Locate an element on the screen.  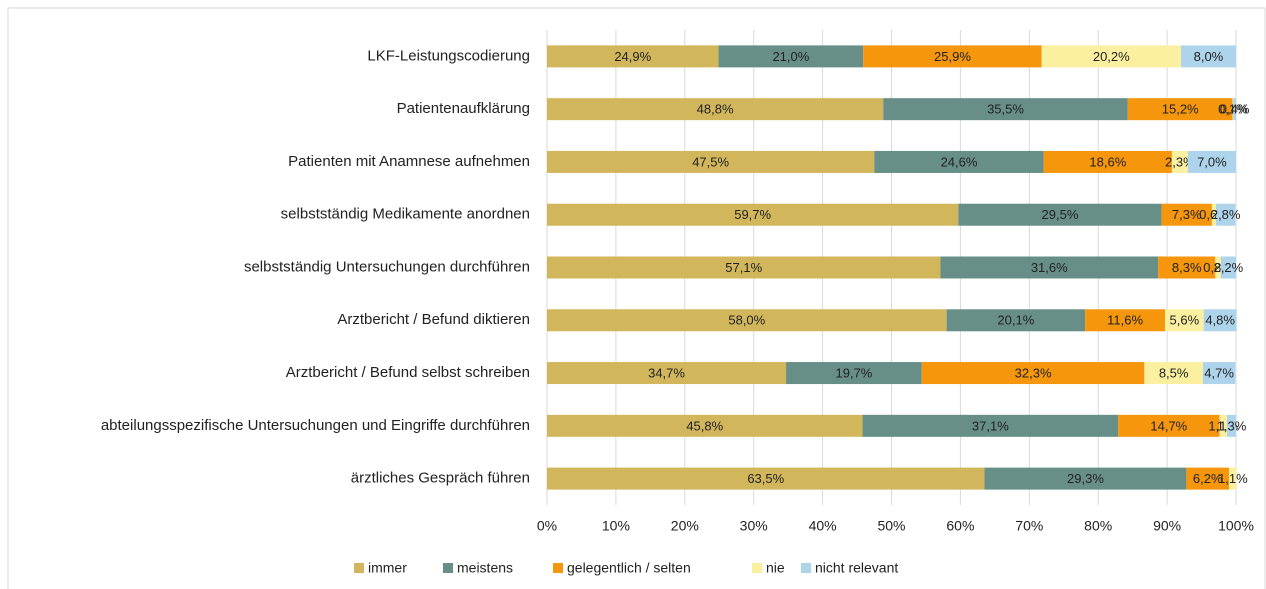
value-label: 8,0% is located at coordinates (1209, 56).